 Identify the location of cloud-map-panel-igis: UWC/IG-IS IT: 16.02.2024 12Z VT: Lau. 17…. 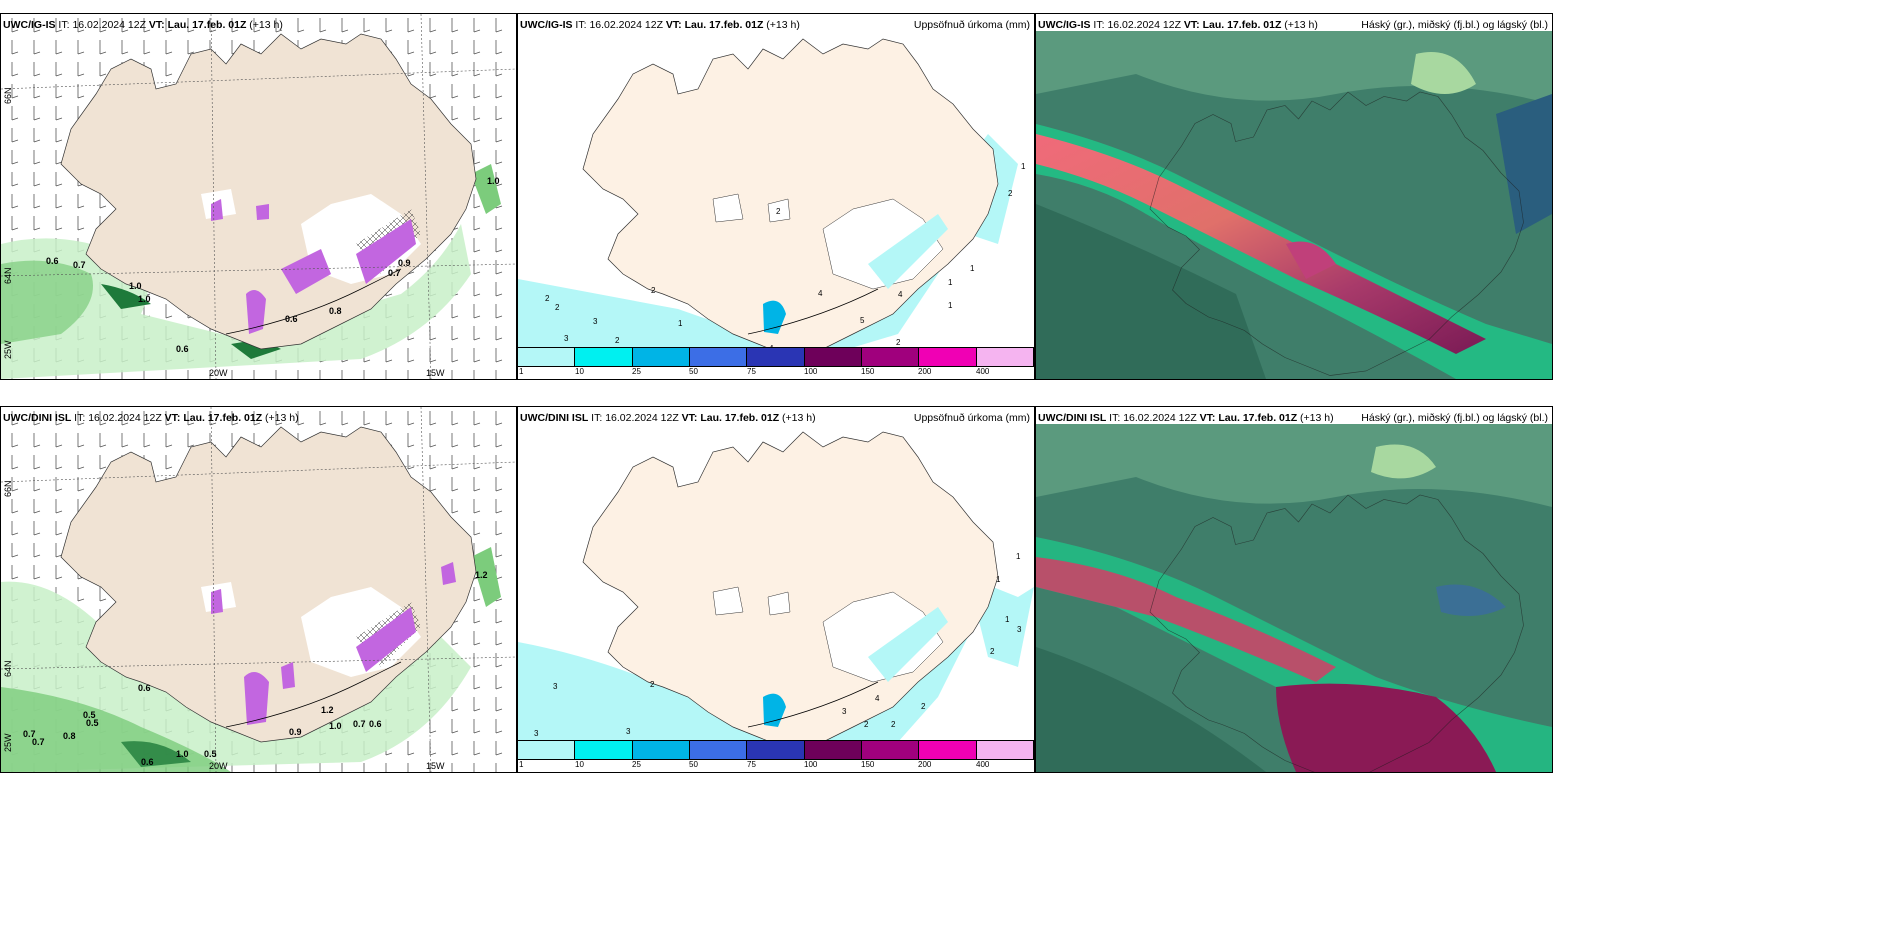
(1294, 196).